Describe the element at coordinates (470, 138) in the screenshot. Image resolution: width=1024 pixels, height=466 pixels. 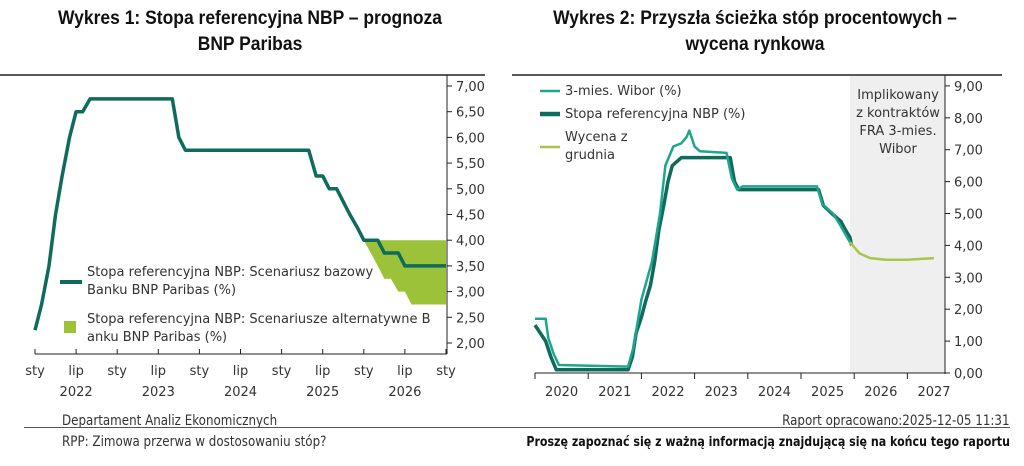
I see `chart1-y-tick-label: 6,00` at that location.